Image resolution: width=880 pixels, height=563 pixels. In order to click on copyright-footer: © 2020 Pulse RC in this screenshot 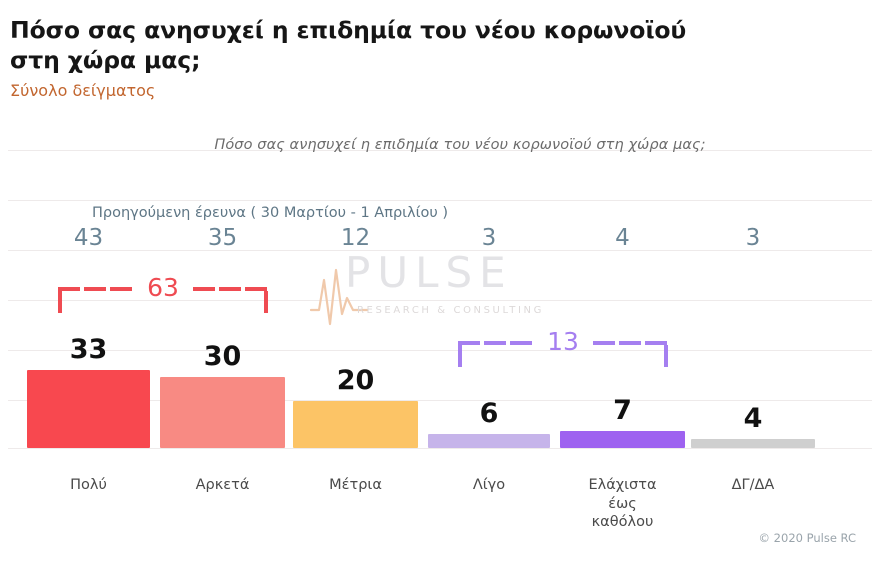, I will do `click(807, 538)`.